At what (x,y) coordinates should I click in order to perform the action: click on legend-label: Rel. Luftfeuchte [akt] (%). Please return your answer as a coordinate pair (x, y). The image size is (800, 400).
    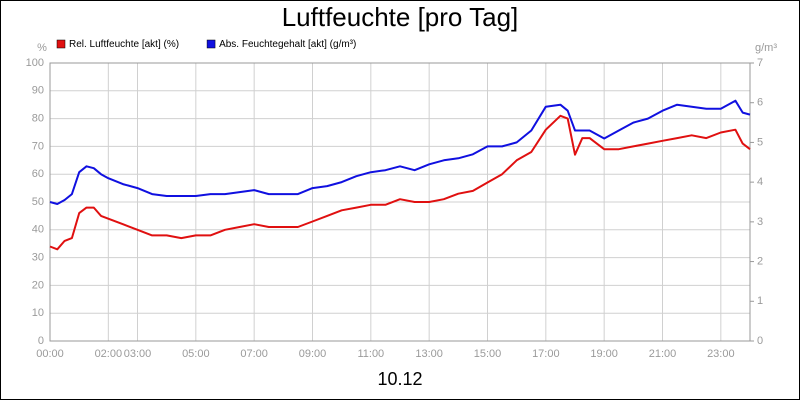
    Looking at the image, I should click on (124, 44).